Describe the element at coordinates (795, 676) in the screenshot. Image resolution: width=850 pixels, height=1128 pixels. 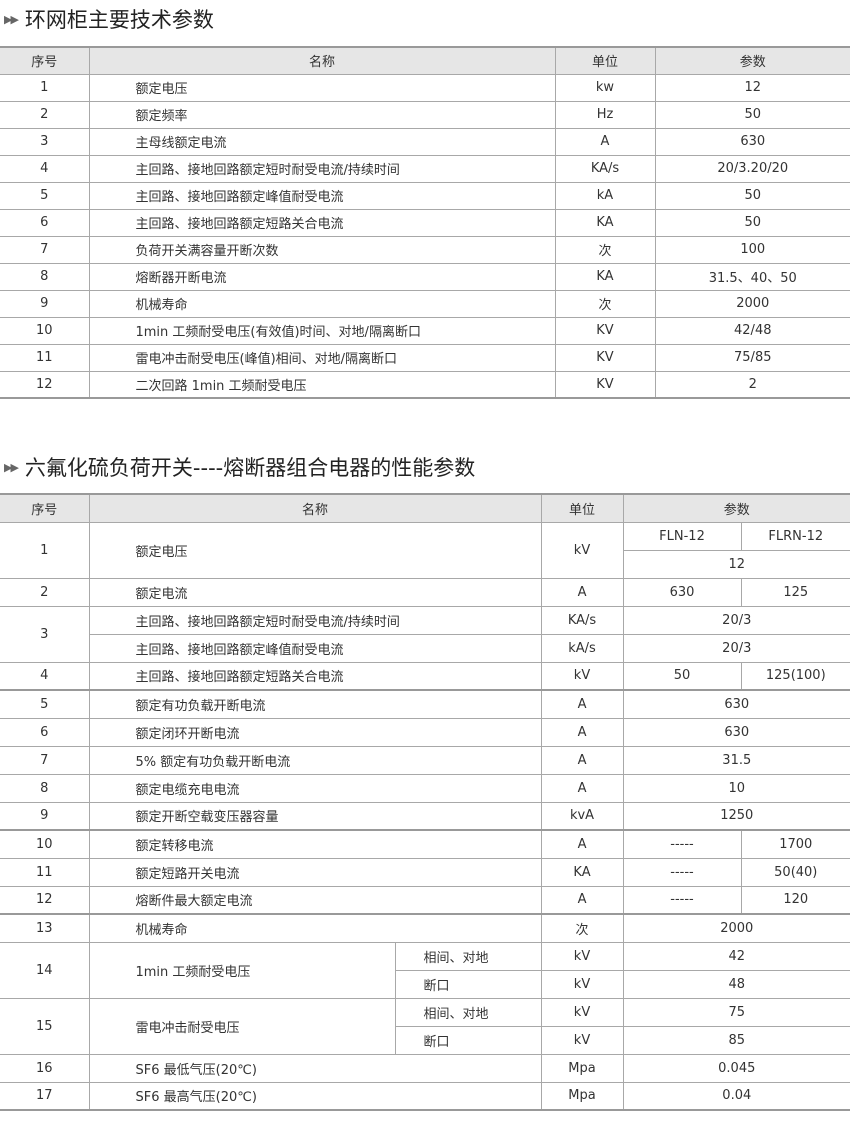
I see `cell-value-flrn: 125(100)` at that location.